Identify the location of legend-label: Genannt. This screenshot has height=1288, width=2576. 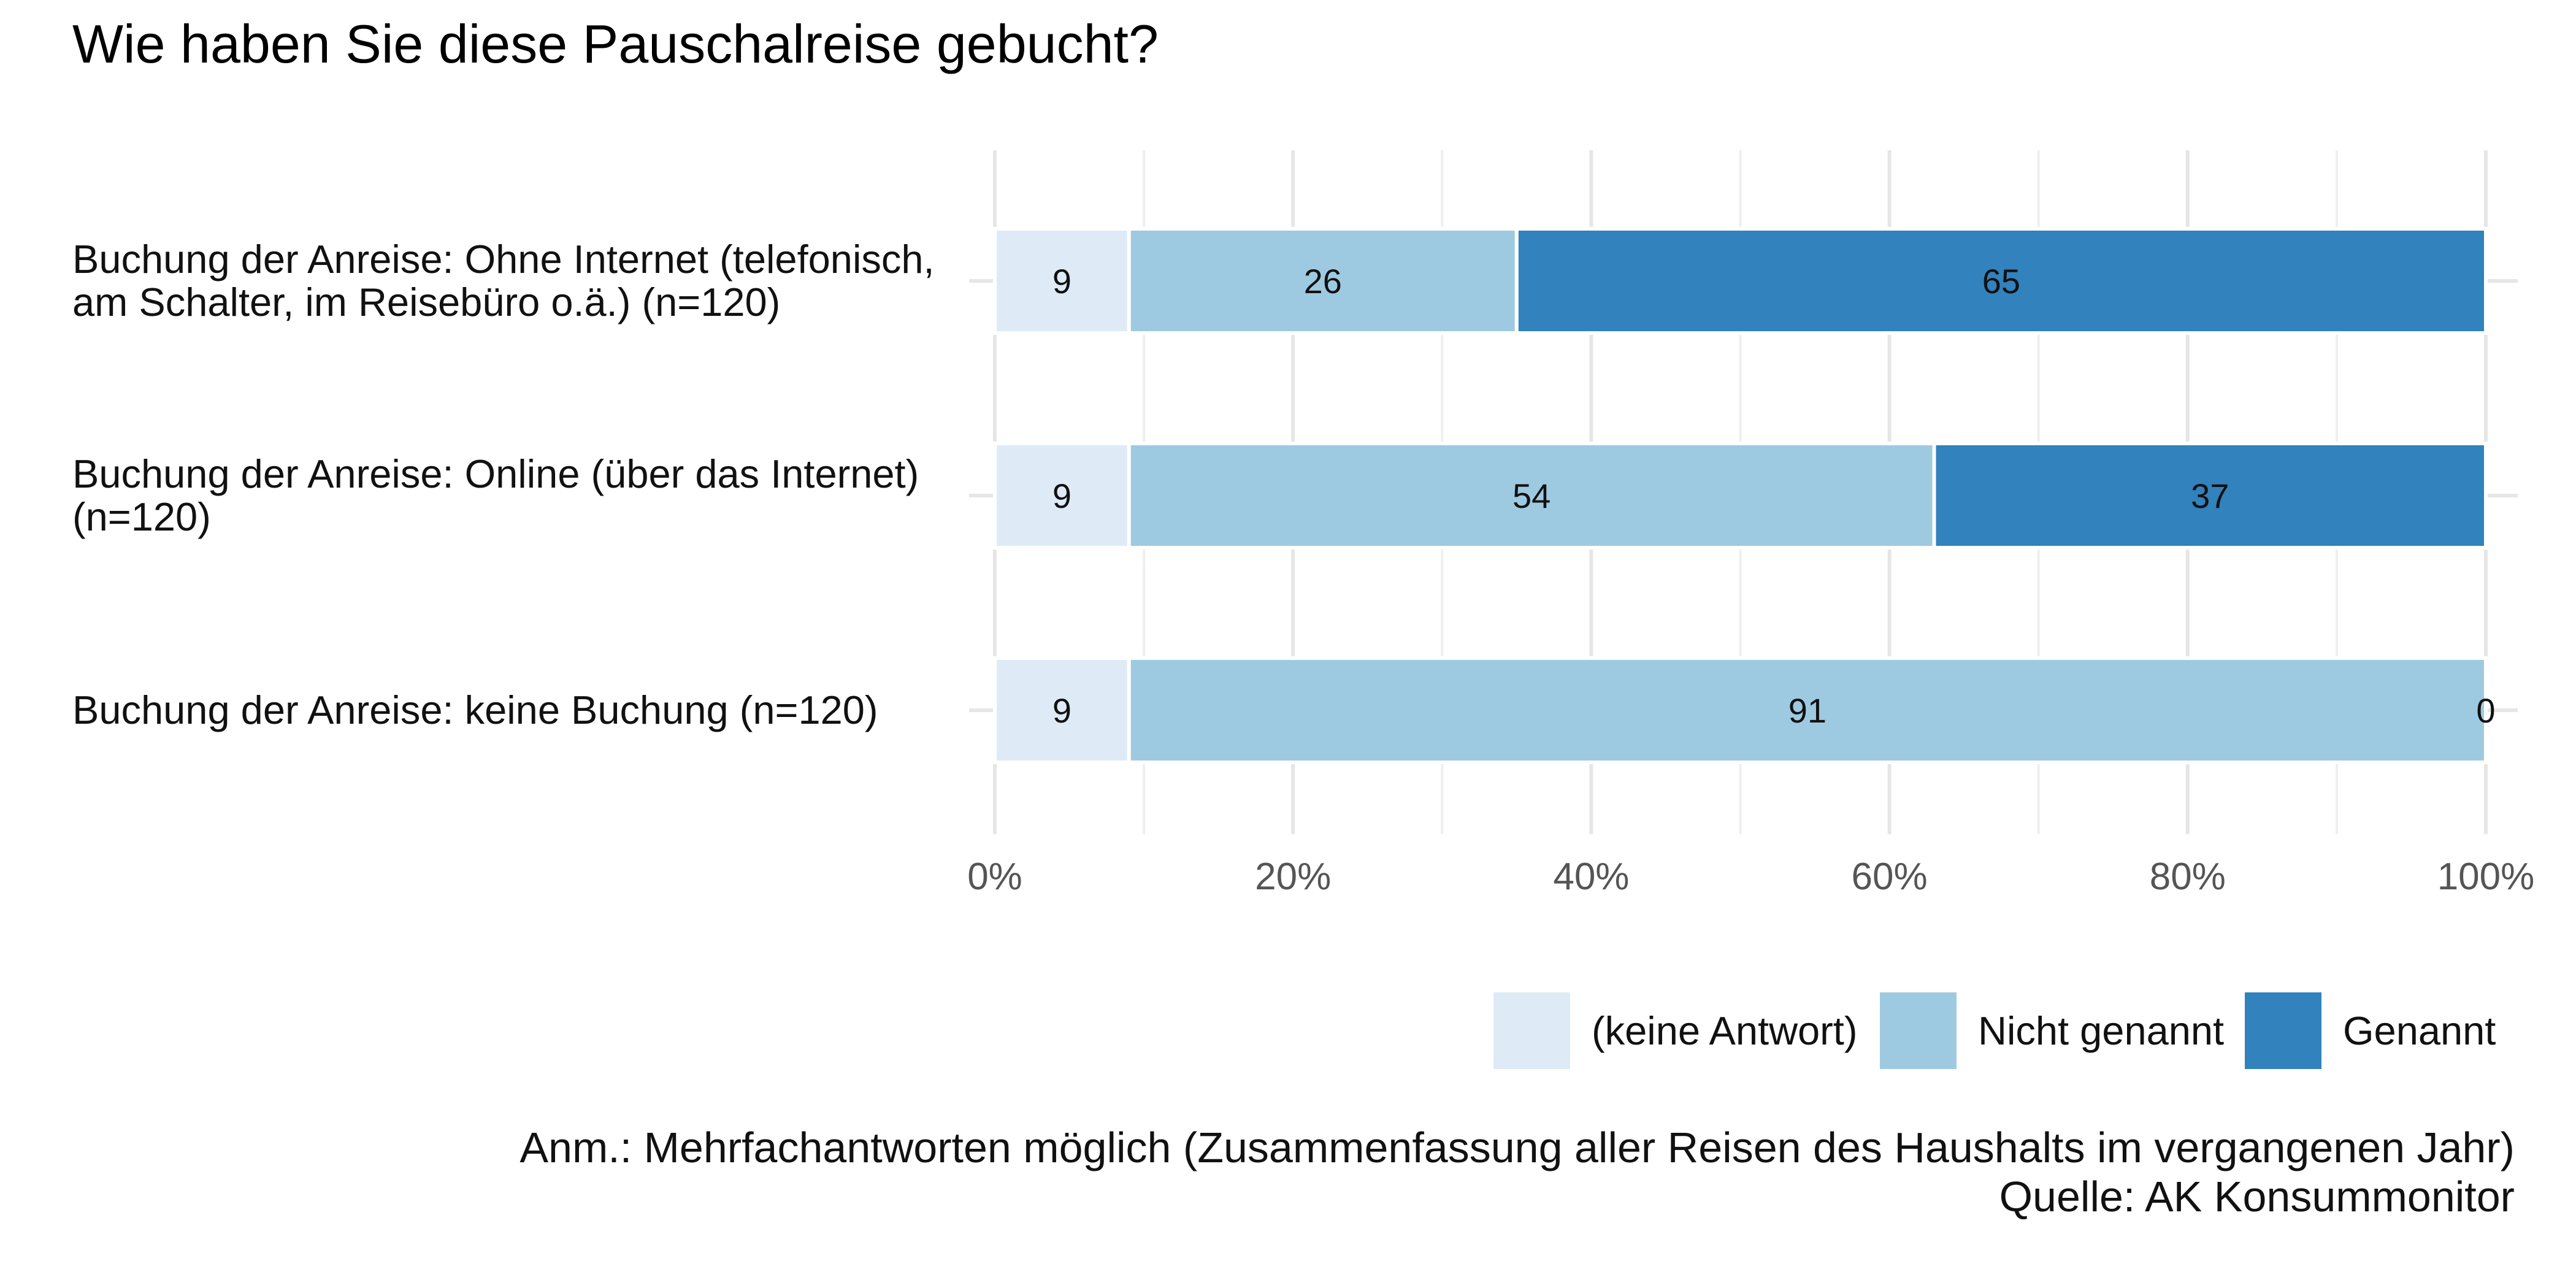
(2419, 1030).